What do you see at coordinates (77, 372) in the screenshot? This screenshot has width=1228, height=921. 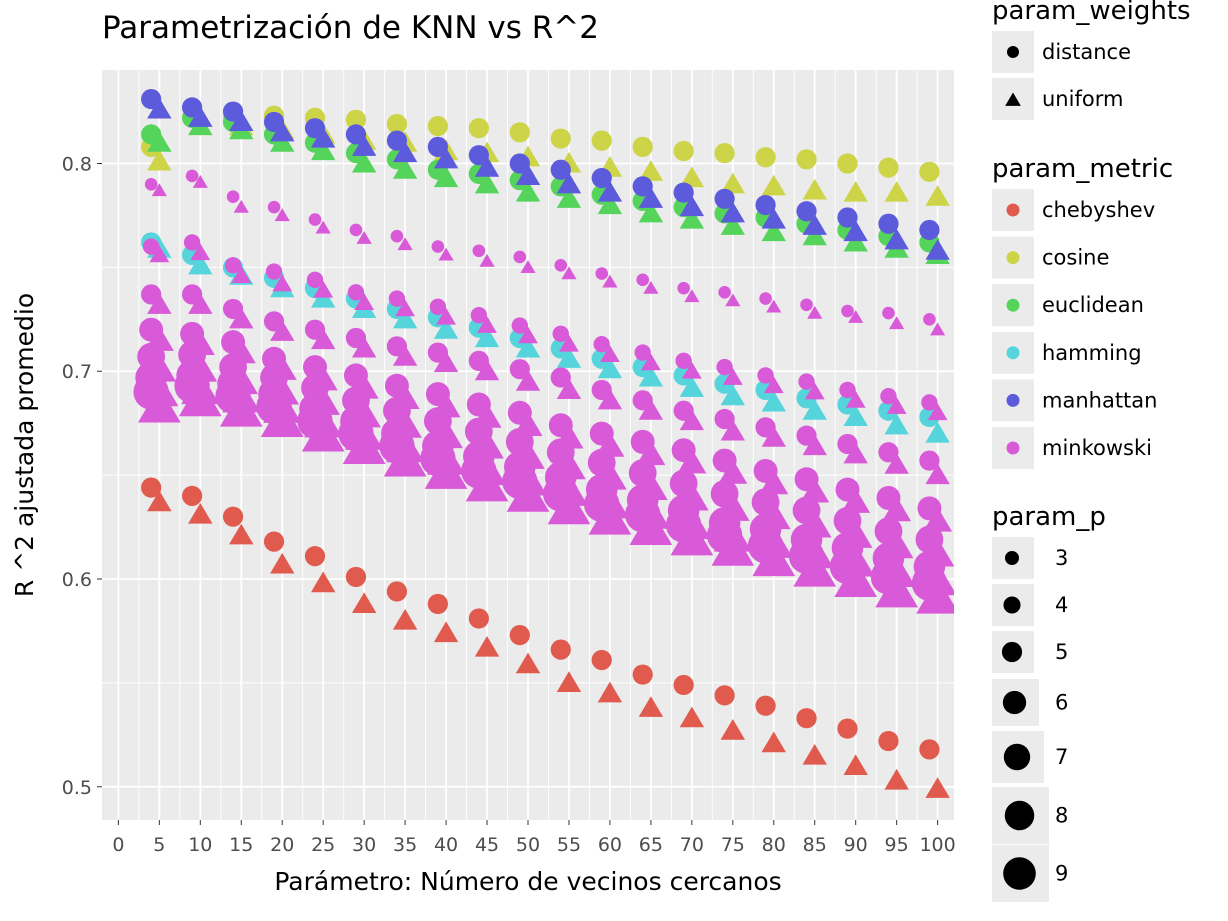 I see `y-tick-label: 0.7` at bounding box center [77, 372].